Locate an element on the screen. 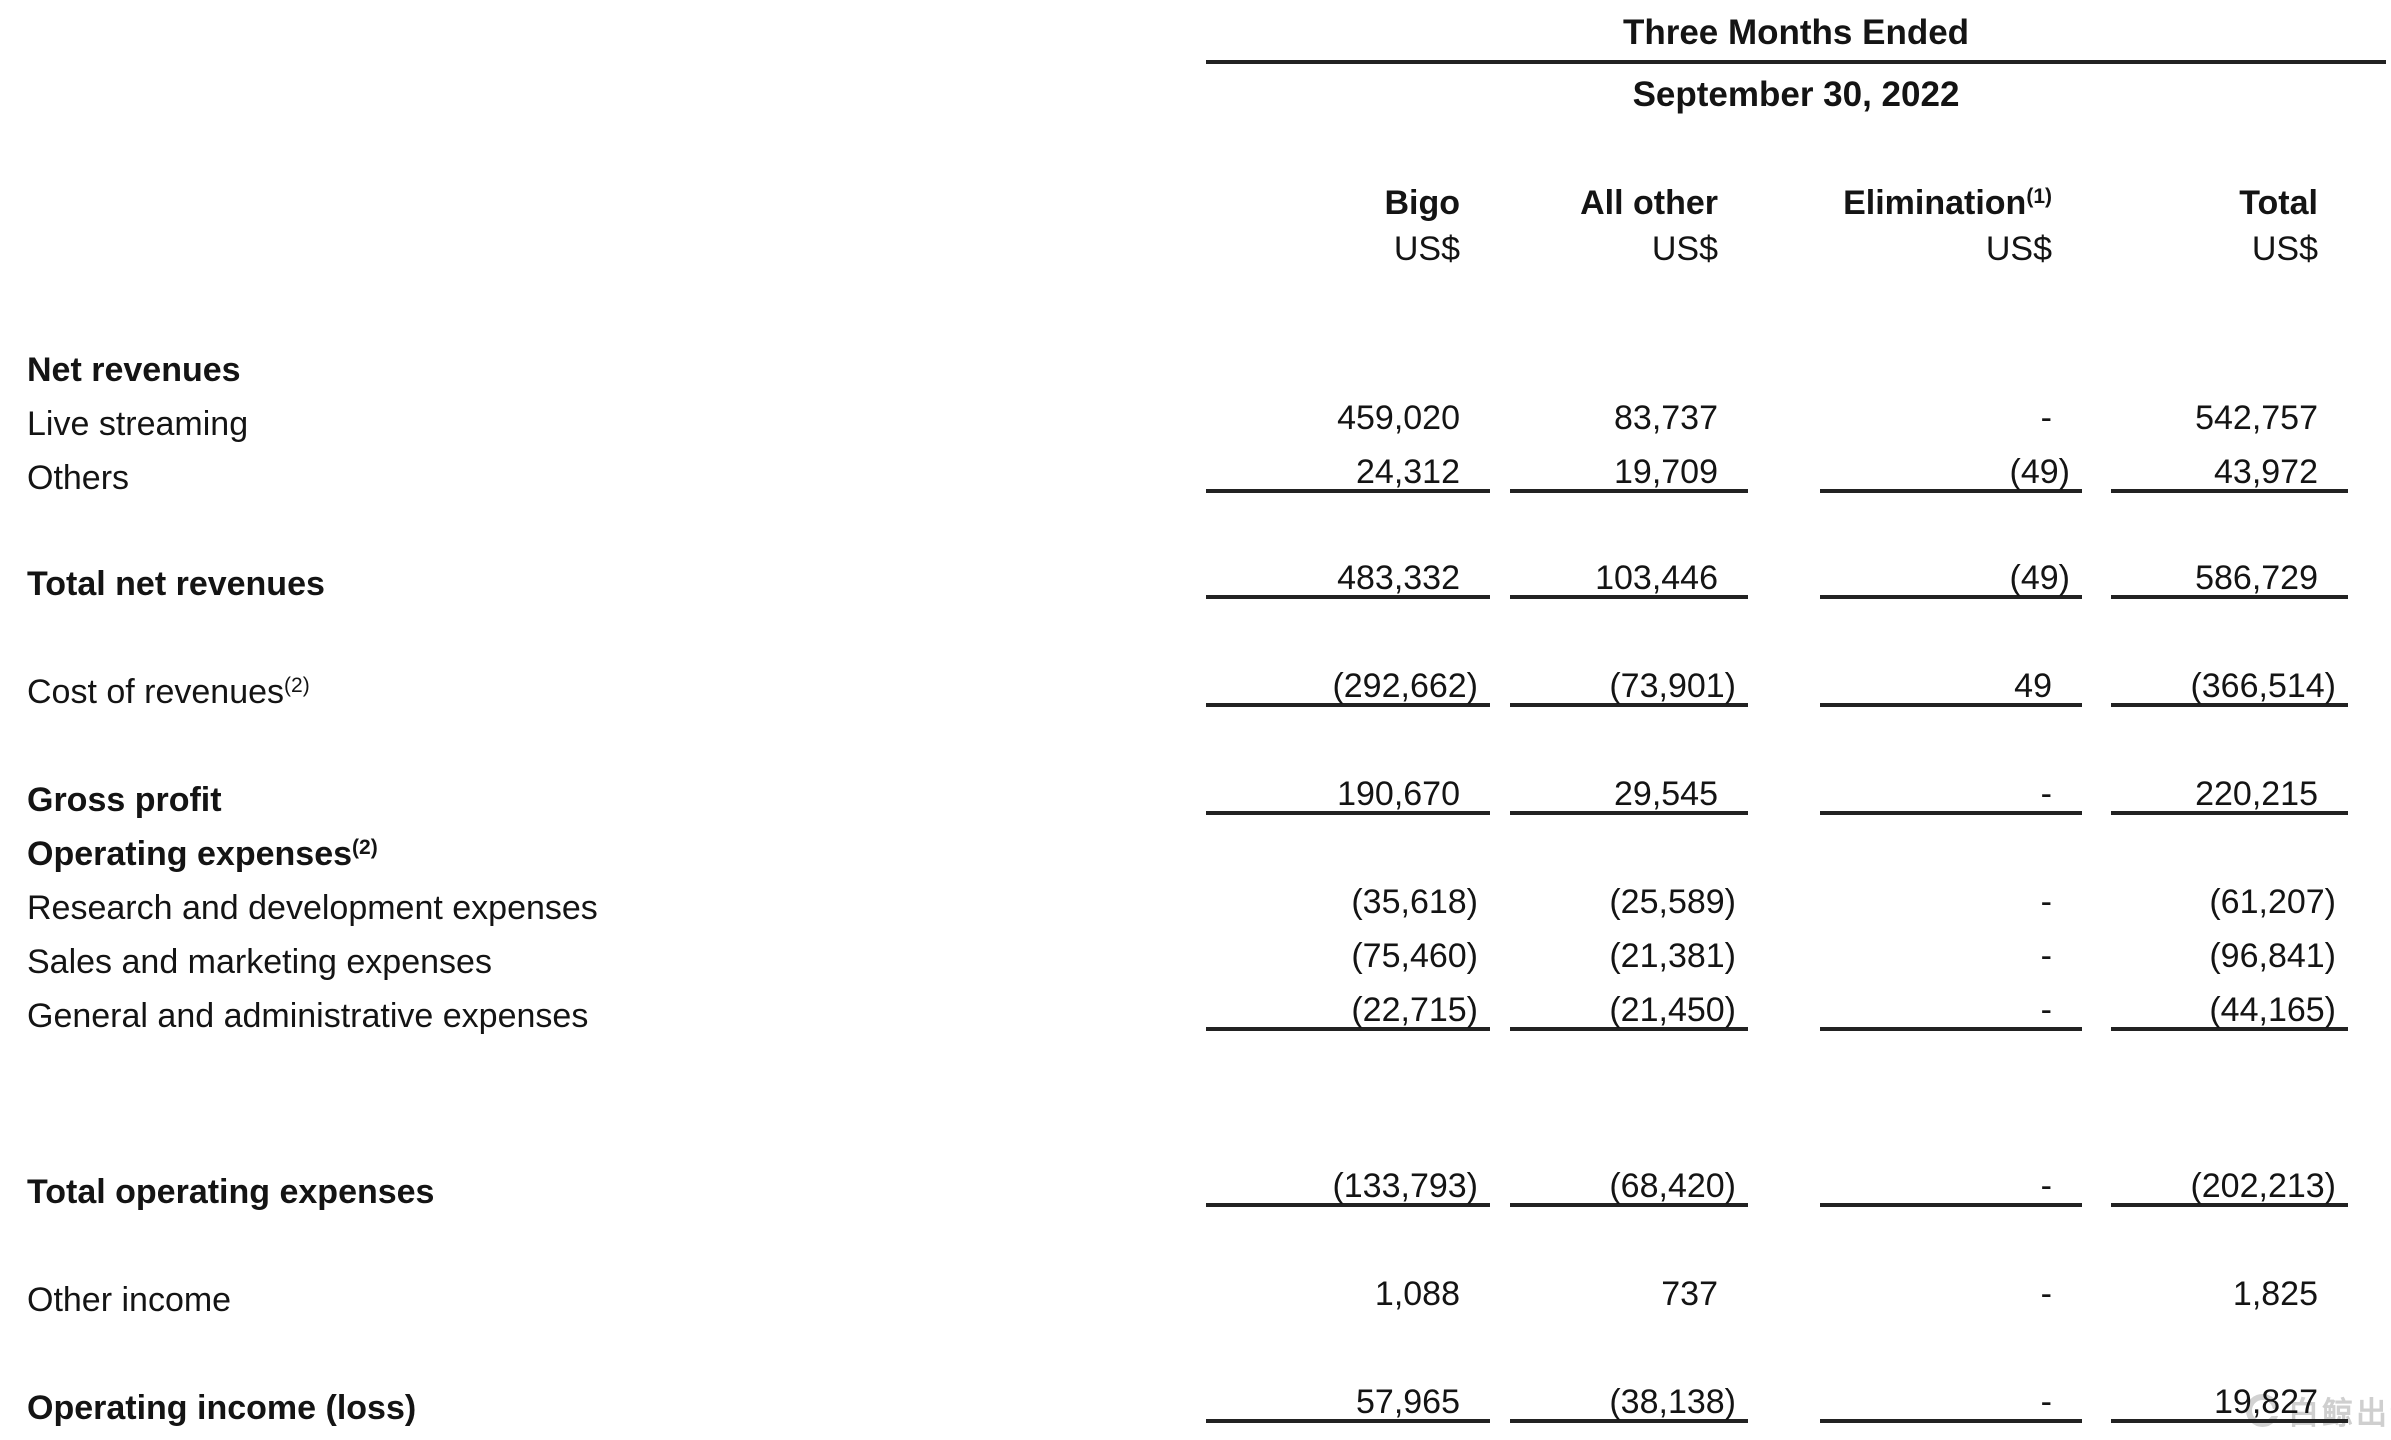  column-header-total: Total is located at coordinates (2278, 203).